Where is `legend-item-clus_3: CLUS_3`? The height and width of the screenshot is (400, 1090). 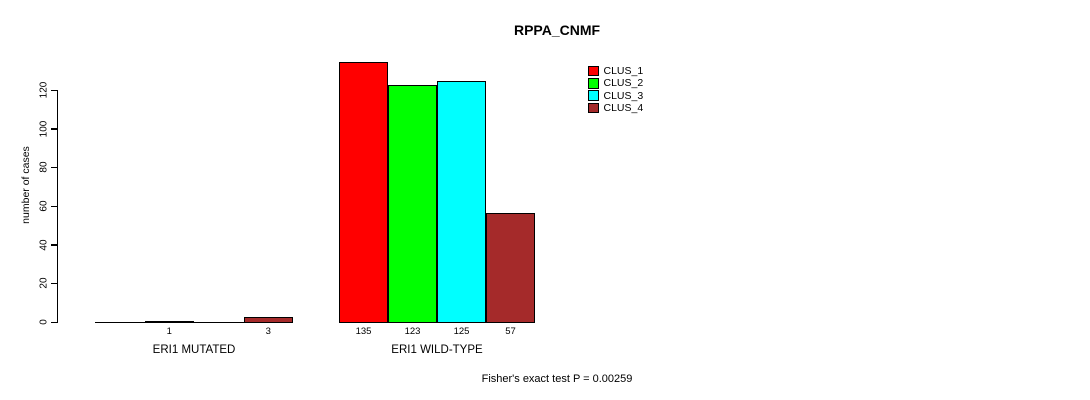 legend-item-clus_3: CLUS_3 is located at coordinates (615, 96).